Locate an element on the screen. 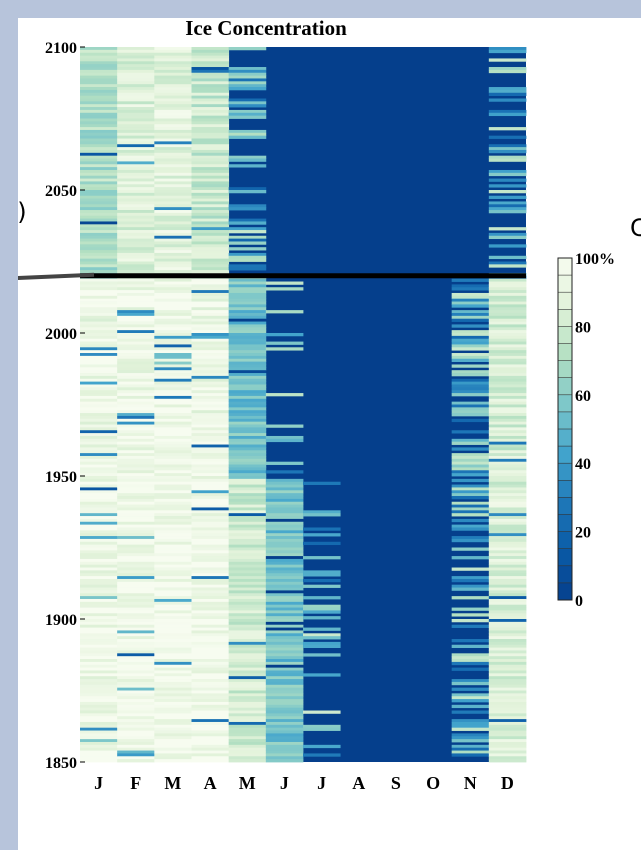  x-tick-label: O is located at coordinates (433, 783).